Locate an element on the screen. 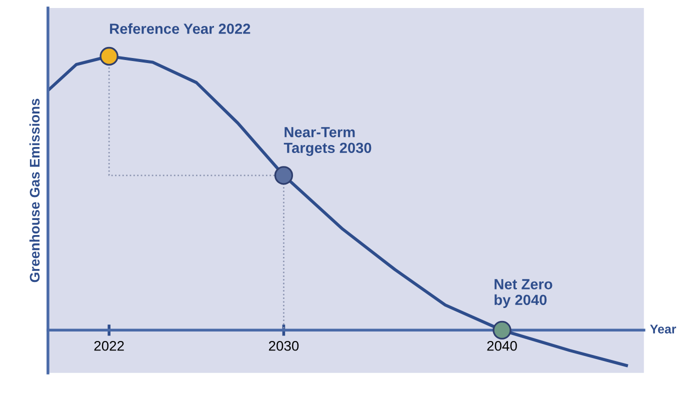 Image resolution: width=685 pixels, height=401 pixels. y-axis-title: Greenhouse Gas Emissions is located at coordinates (34, 190).